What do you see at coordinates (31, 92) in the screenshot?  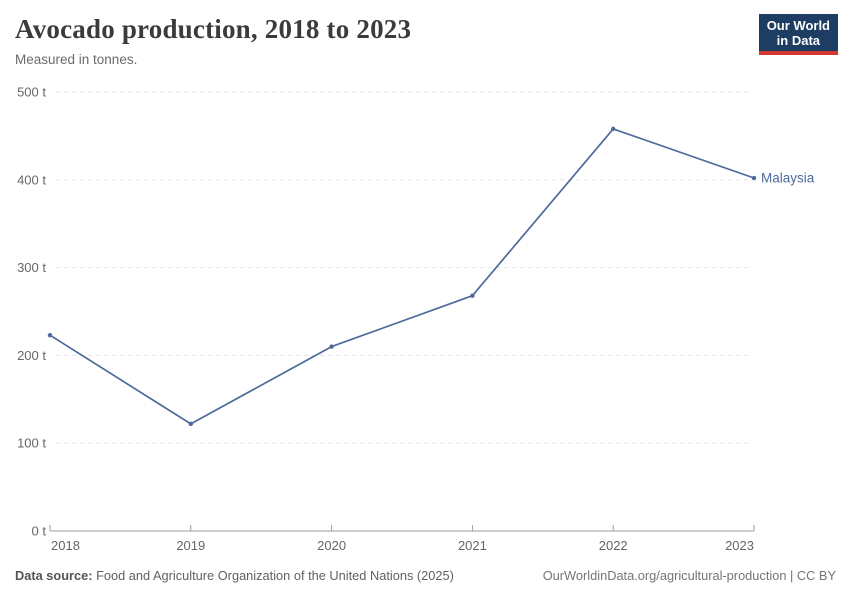 I see `y-tick-label-500: 500 t` at bounding box center [31, 92].